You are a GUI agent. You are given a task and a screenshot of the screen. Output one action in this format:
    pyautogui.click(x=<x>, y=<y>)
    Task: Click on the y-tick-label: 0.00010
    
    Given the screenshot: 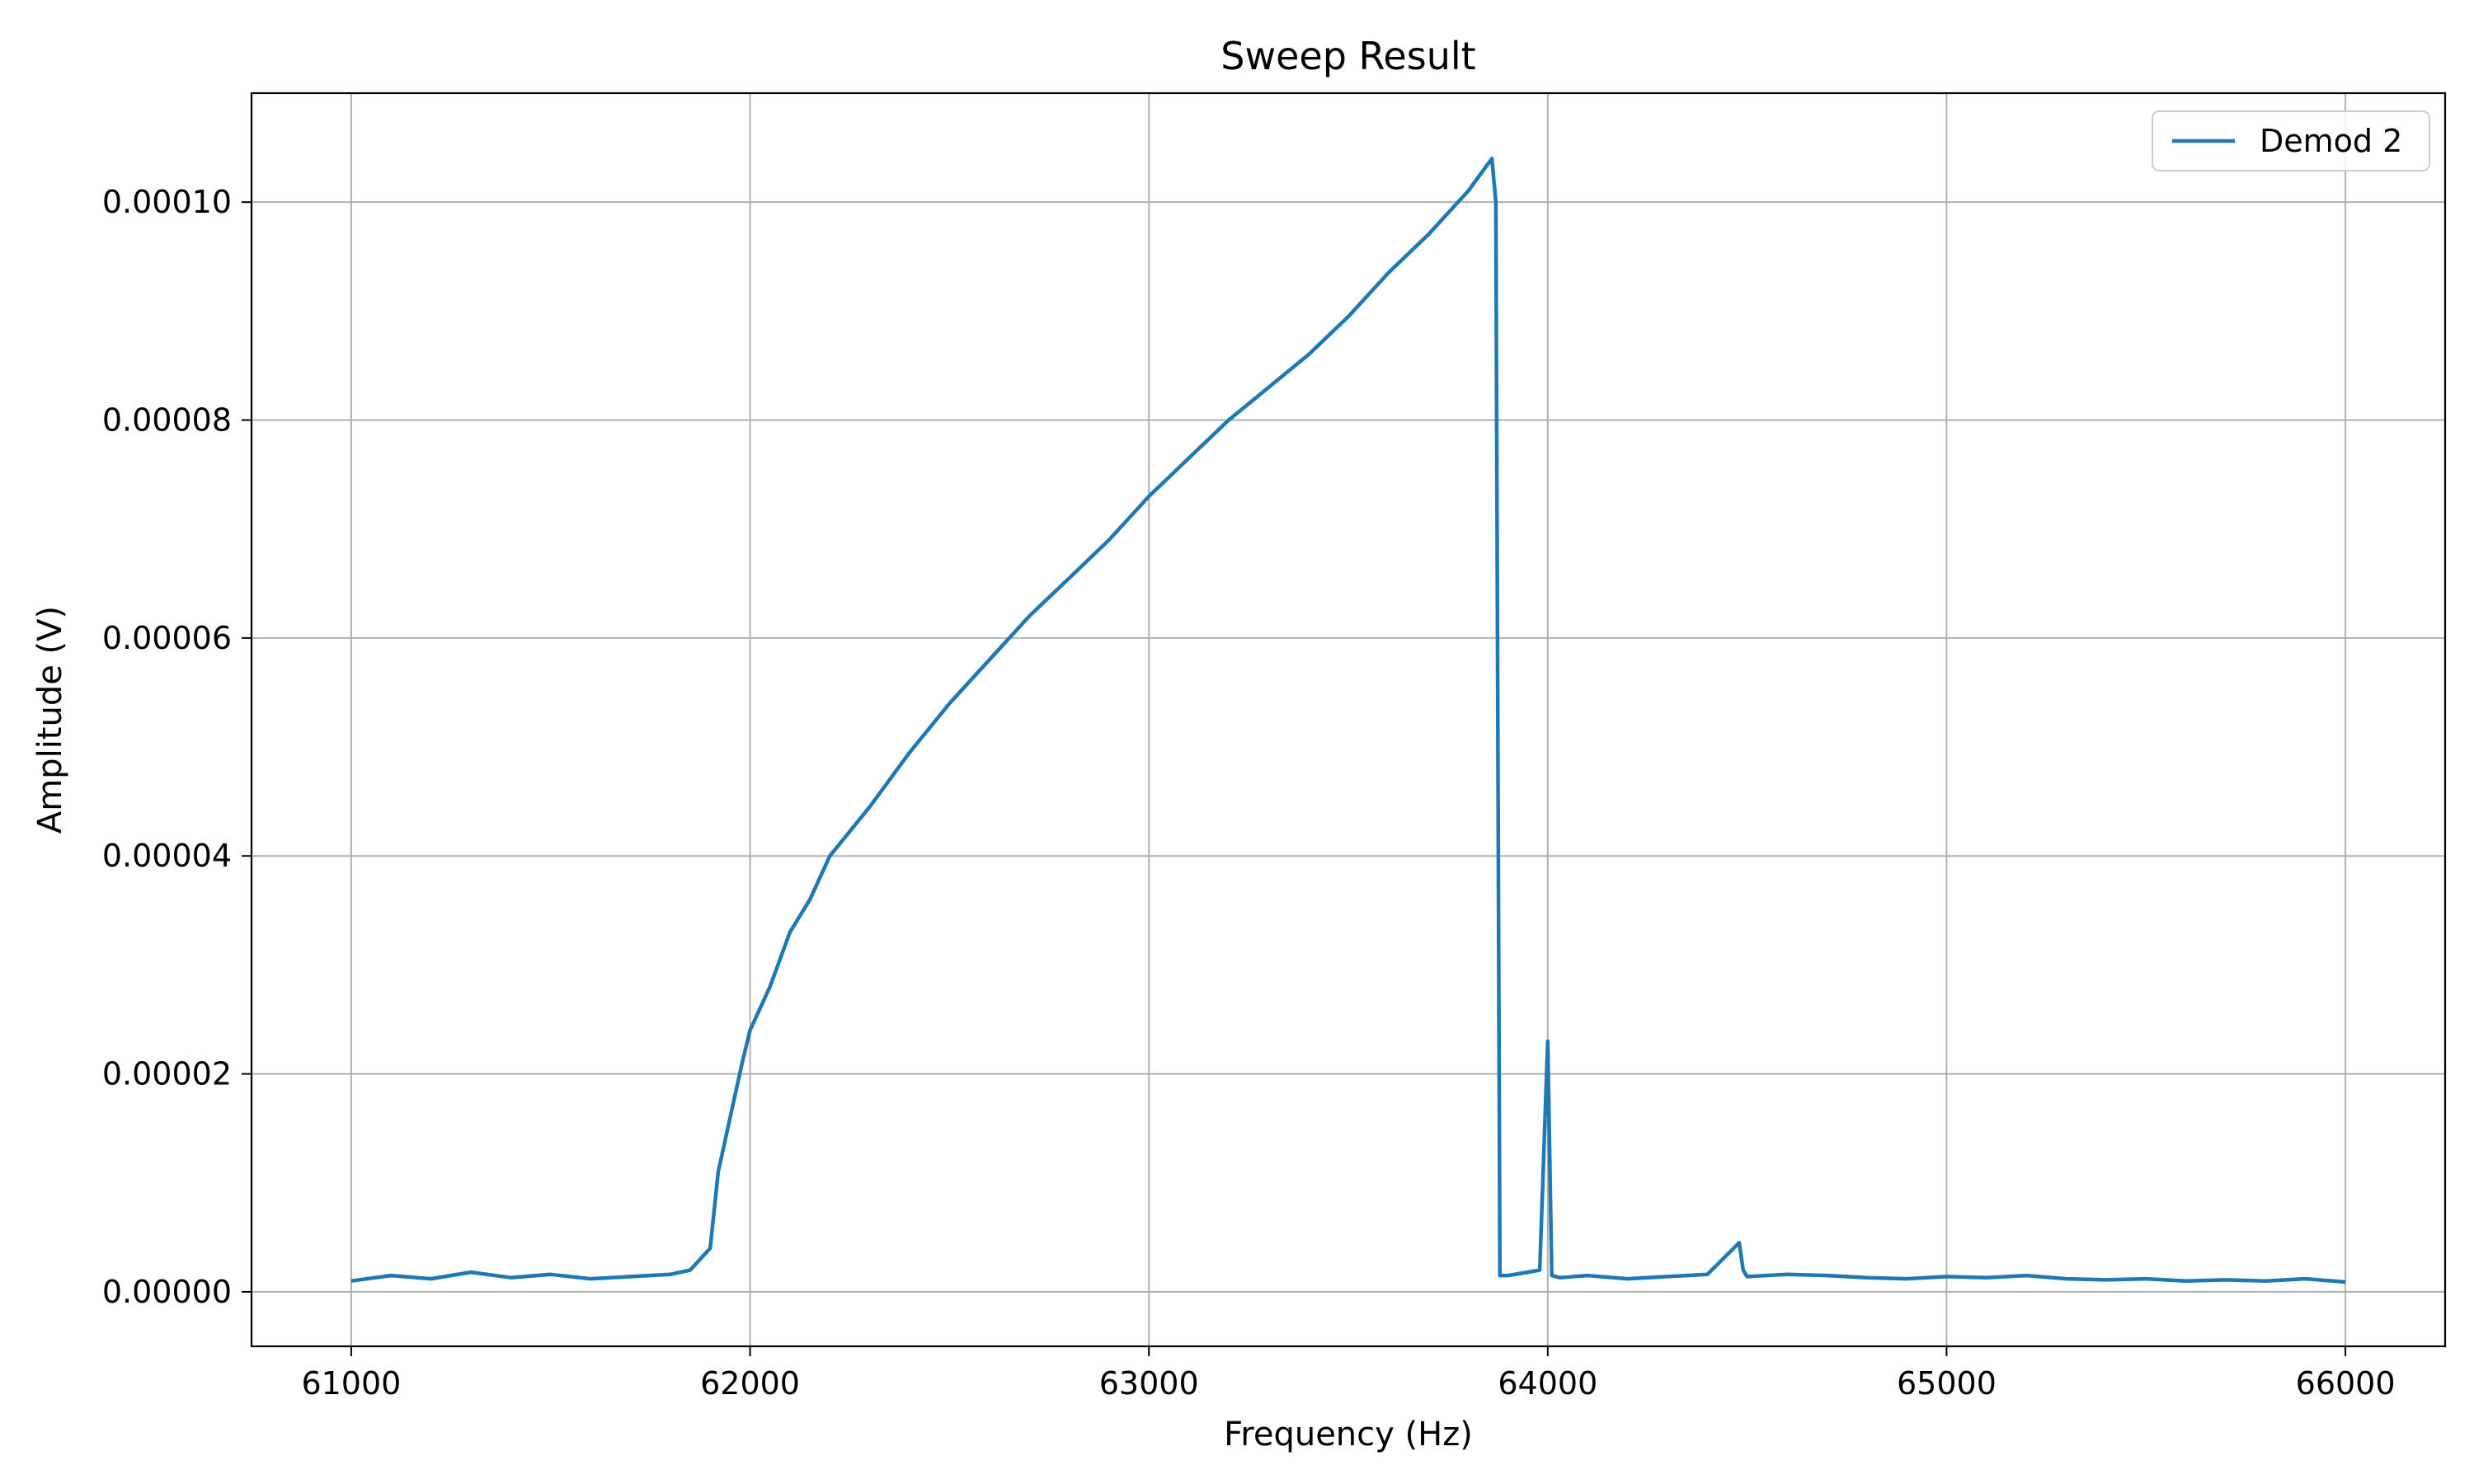 What is the action you would take?
    pyautogui.click(x=167, y=202)
    